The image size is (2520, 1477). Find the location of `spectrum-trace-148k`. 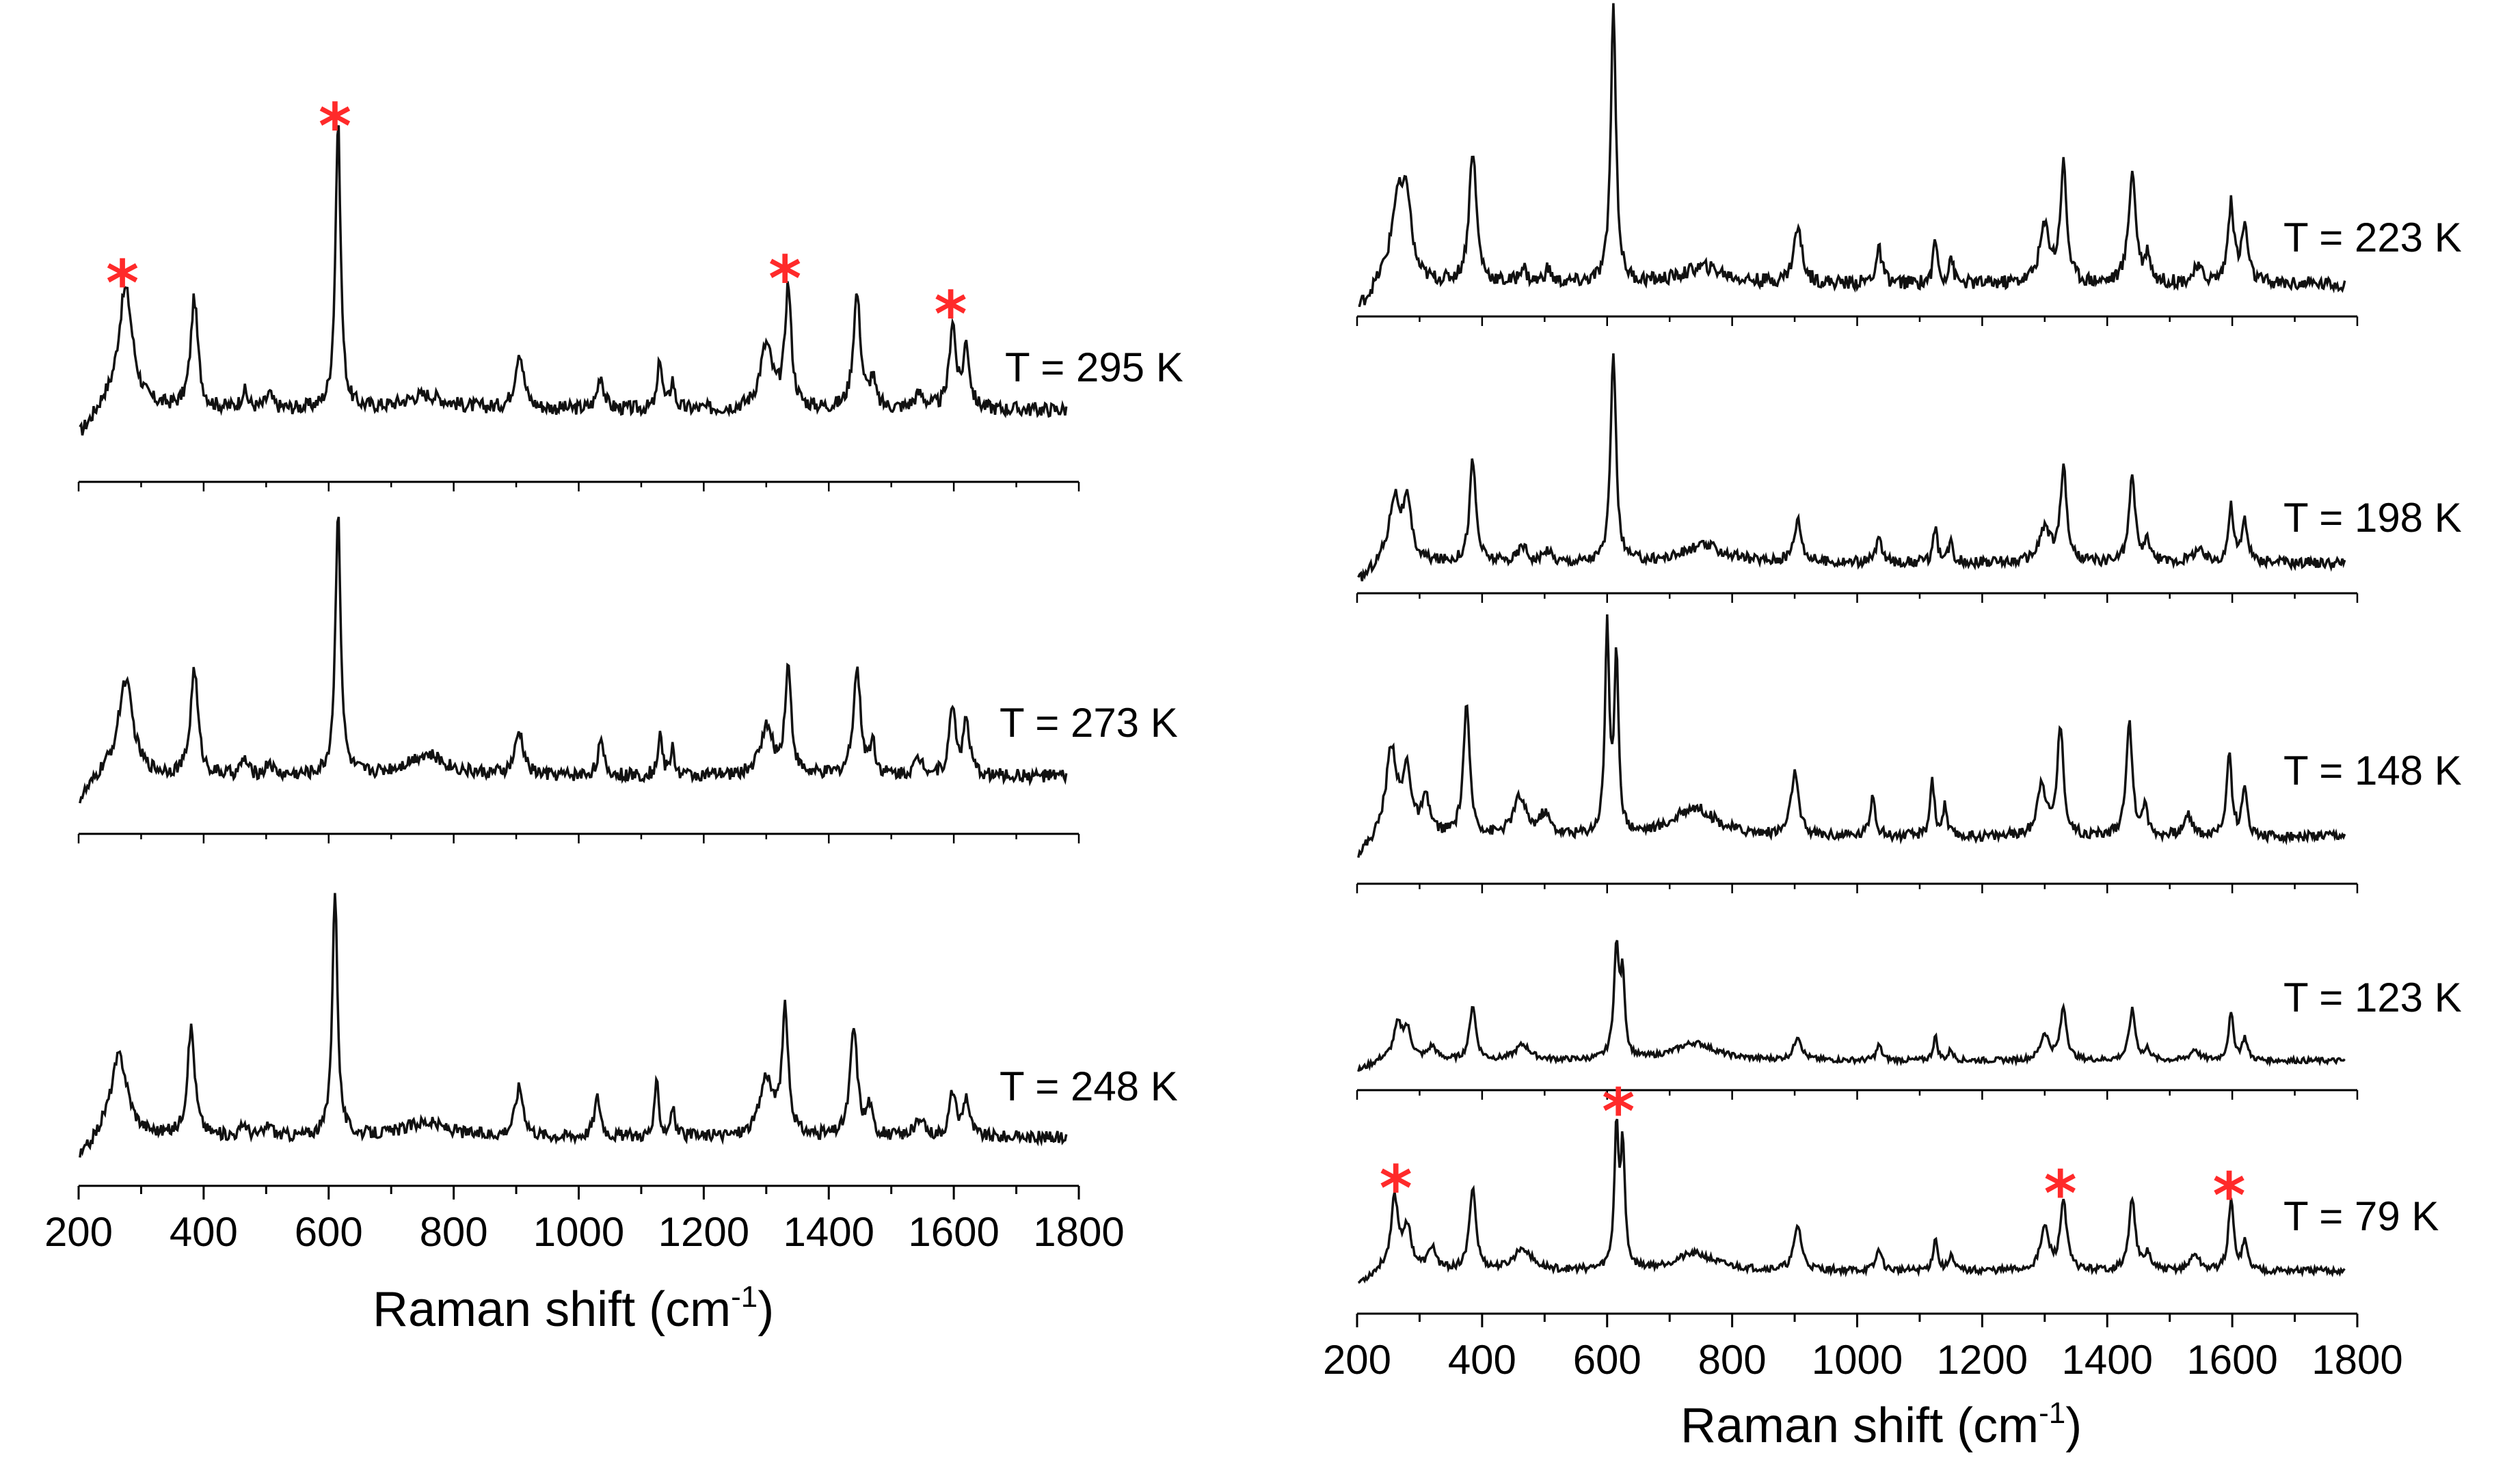

spectrum-trace-148k is located at coordinates (1851, 736).